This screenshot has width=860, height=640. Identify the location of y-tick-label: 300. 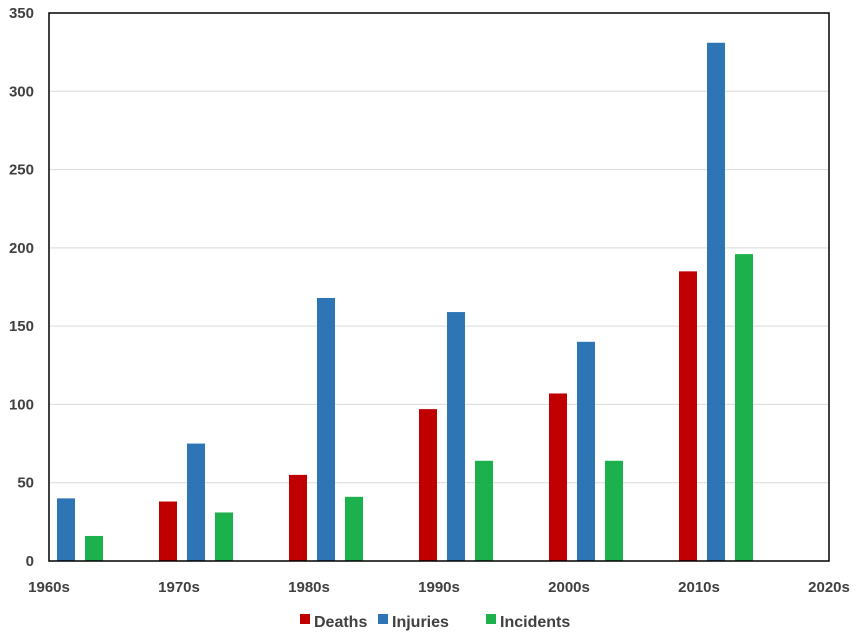
(21, 91).